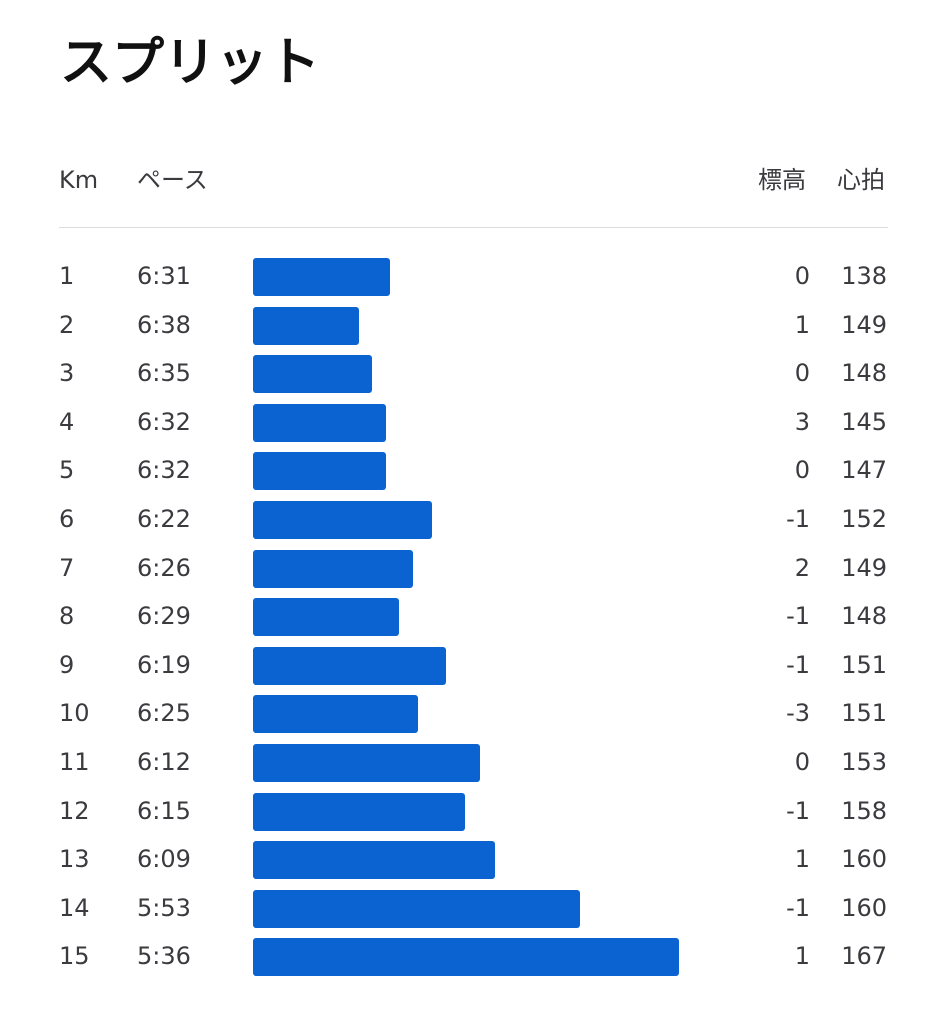  What do you see at coordinates (164, 567) in the screenshot?
I see `split-pace: 6:26` at bounding box center [164, 567].